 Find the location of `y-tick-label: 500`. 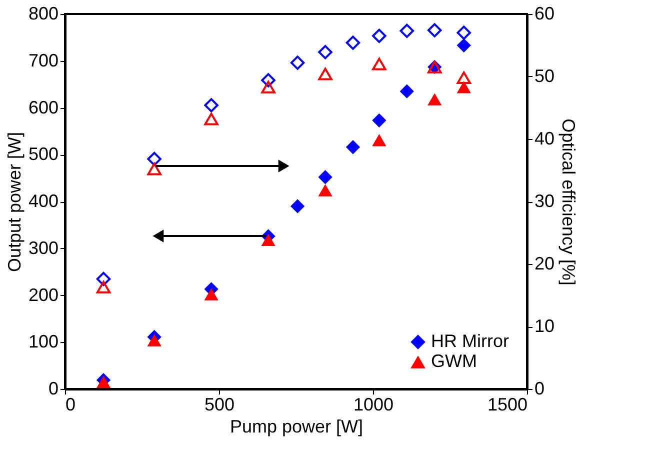

y-tick-label: 500 is located at coordinates (43, 154).